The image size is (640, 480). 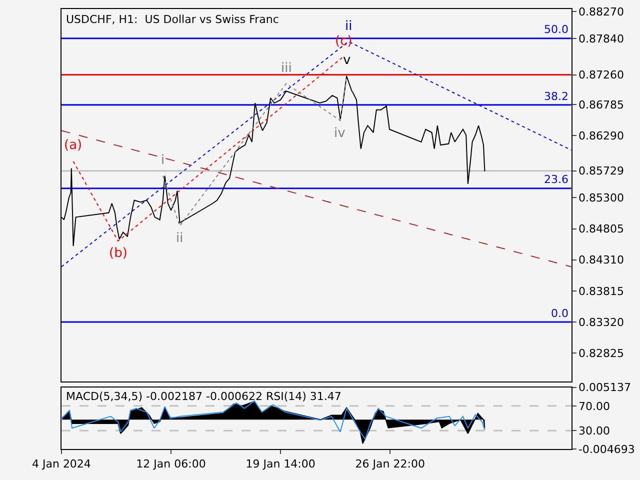 I want to click on y2-tick-label: 30.00, so click(x=594, y=431).